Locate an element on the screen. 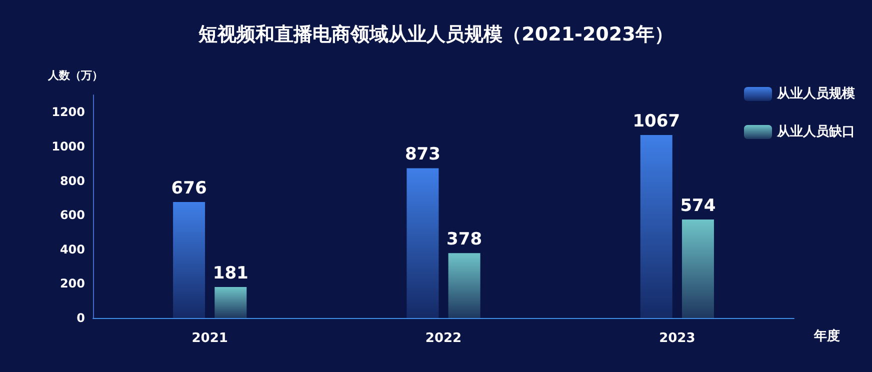 The image size is (872, 372). data-label: 676 is located at coordinates (189, 188).